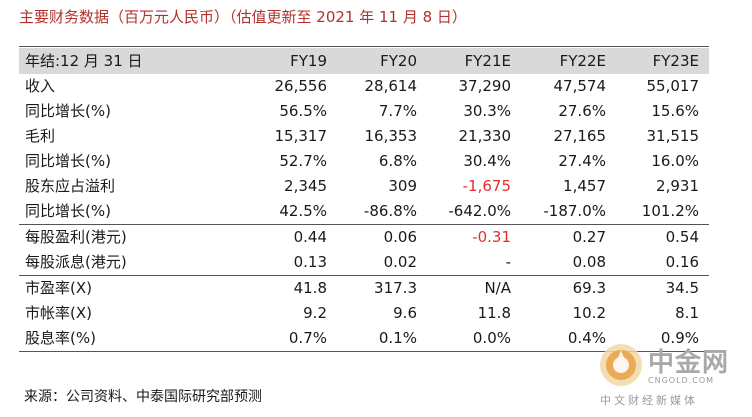 The image size is (752, 417). I want to click on table-title: 主要财务数据（百万元人民币）（估值更新至 2021 年 11 月 8 日）, so click(243, 17).